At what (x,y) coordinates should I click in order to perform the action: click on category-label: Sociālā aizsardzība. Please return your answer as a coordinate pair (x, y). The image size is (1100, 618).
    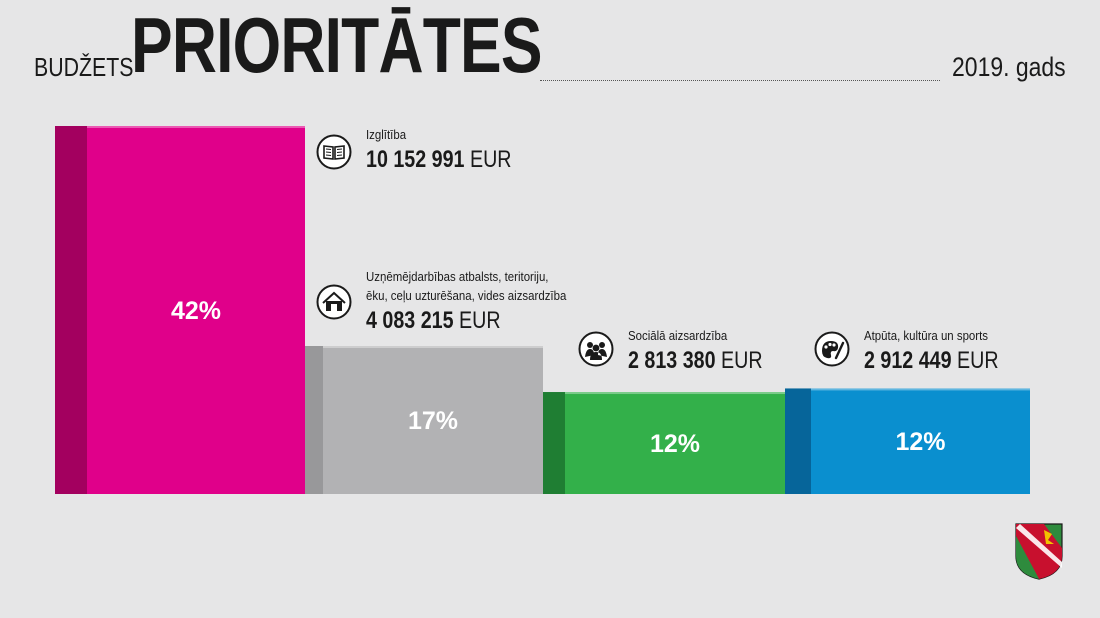
    Looking at the image, I should click on (678, 335).